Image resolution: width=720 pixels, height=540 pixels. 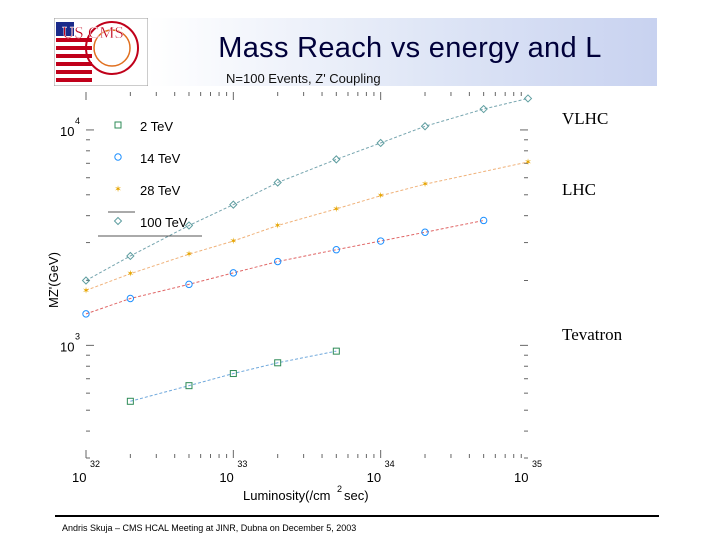 What do you see at coordinates (242, 464) in the screenshot?
I see `x-tick-exponent: 33` at bounding box center [242, 464].